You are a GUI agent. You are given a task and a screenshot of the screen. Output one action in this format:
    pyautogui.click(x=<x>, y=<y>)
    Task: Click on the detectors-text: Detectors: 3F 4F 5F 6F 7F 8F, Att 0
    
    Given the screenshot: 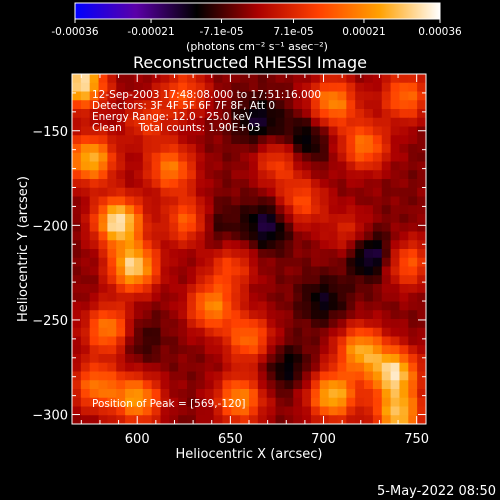 What is the action you would take?
    pyautogui.click(x=183, y=106)
    